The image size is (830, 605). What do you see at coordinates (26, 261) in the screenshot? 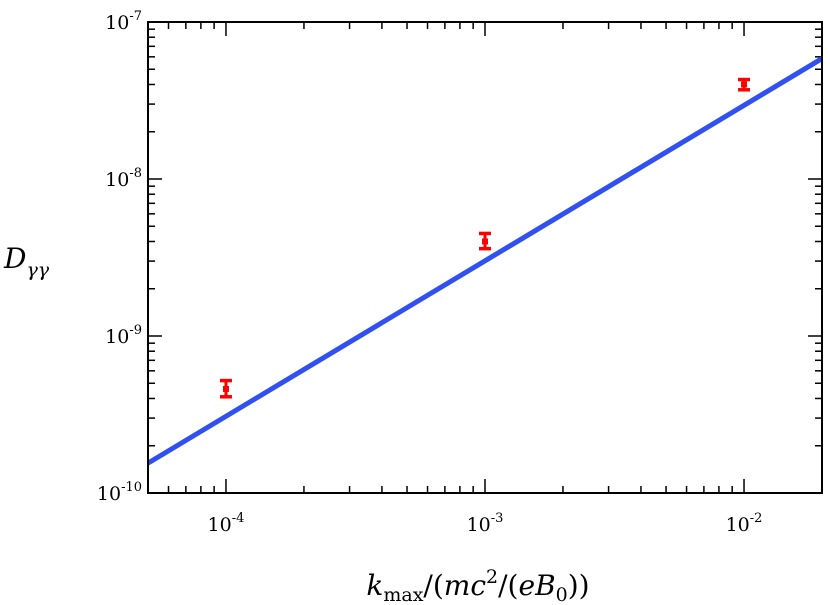
I see `y-axis-label: Dγγ` at bounding box center [26, 261].